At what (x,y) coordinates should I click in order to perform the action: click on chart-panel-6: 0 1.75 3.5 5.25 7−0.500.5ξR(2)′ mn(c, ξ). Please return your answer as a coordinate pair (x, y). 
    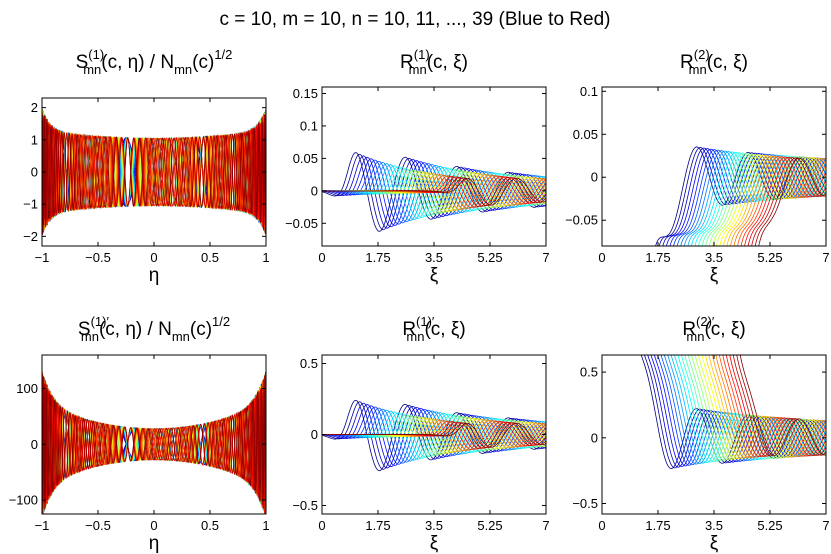
    Looking at the image, I should click on (700, 434).